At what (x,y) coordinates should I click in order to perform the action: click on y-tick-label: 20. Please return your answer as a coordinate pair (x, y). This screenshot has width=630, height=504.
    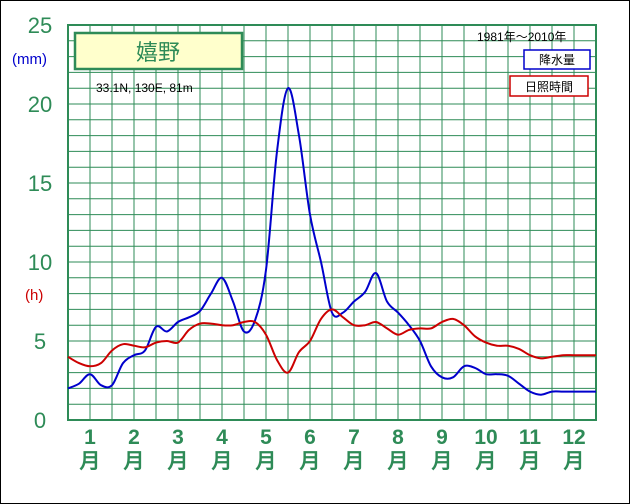
    Looking at the image, I should click on (40, 104).